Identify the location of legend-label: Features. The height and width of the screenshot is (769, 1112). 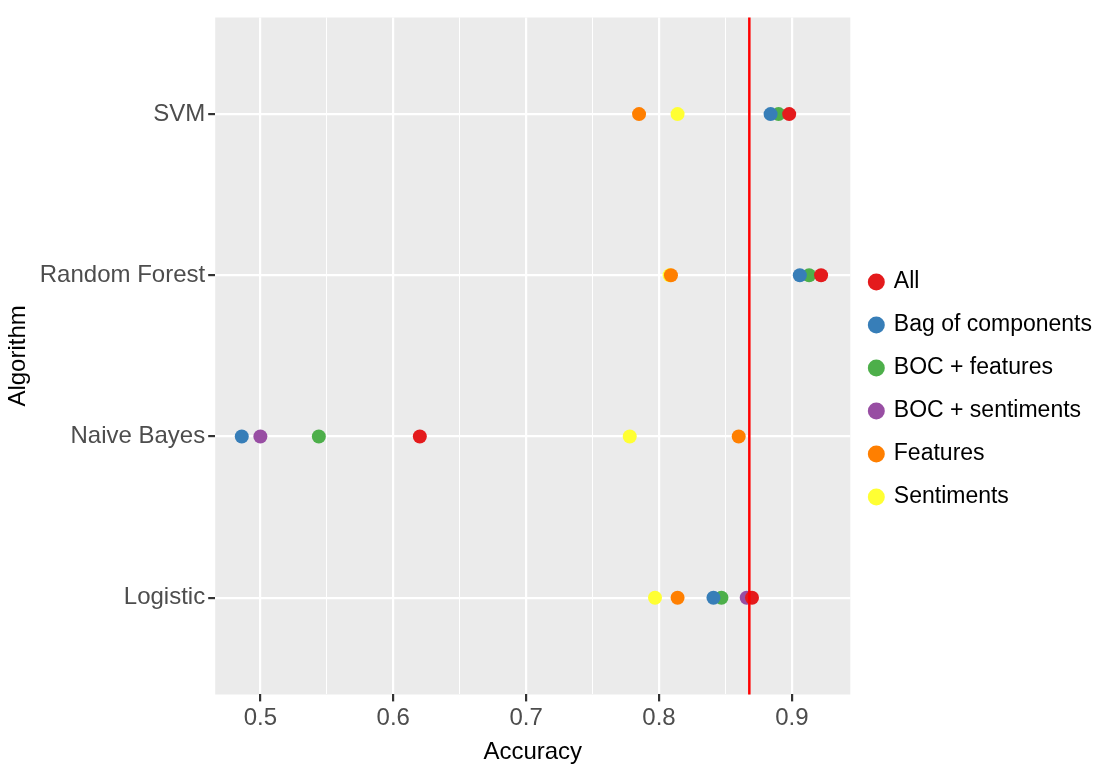
(939, 452).